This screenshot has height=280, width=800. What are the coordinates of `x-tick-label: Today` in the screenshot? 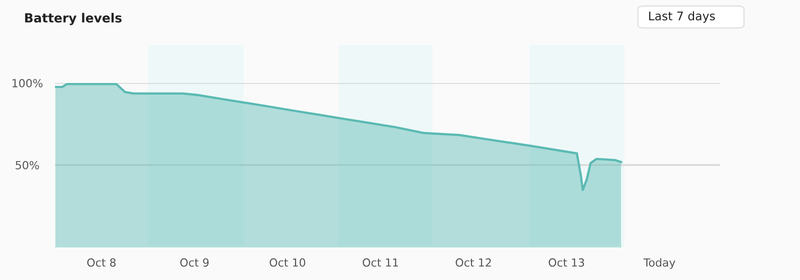 It's located at (659, 263).